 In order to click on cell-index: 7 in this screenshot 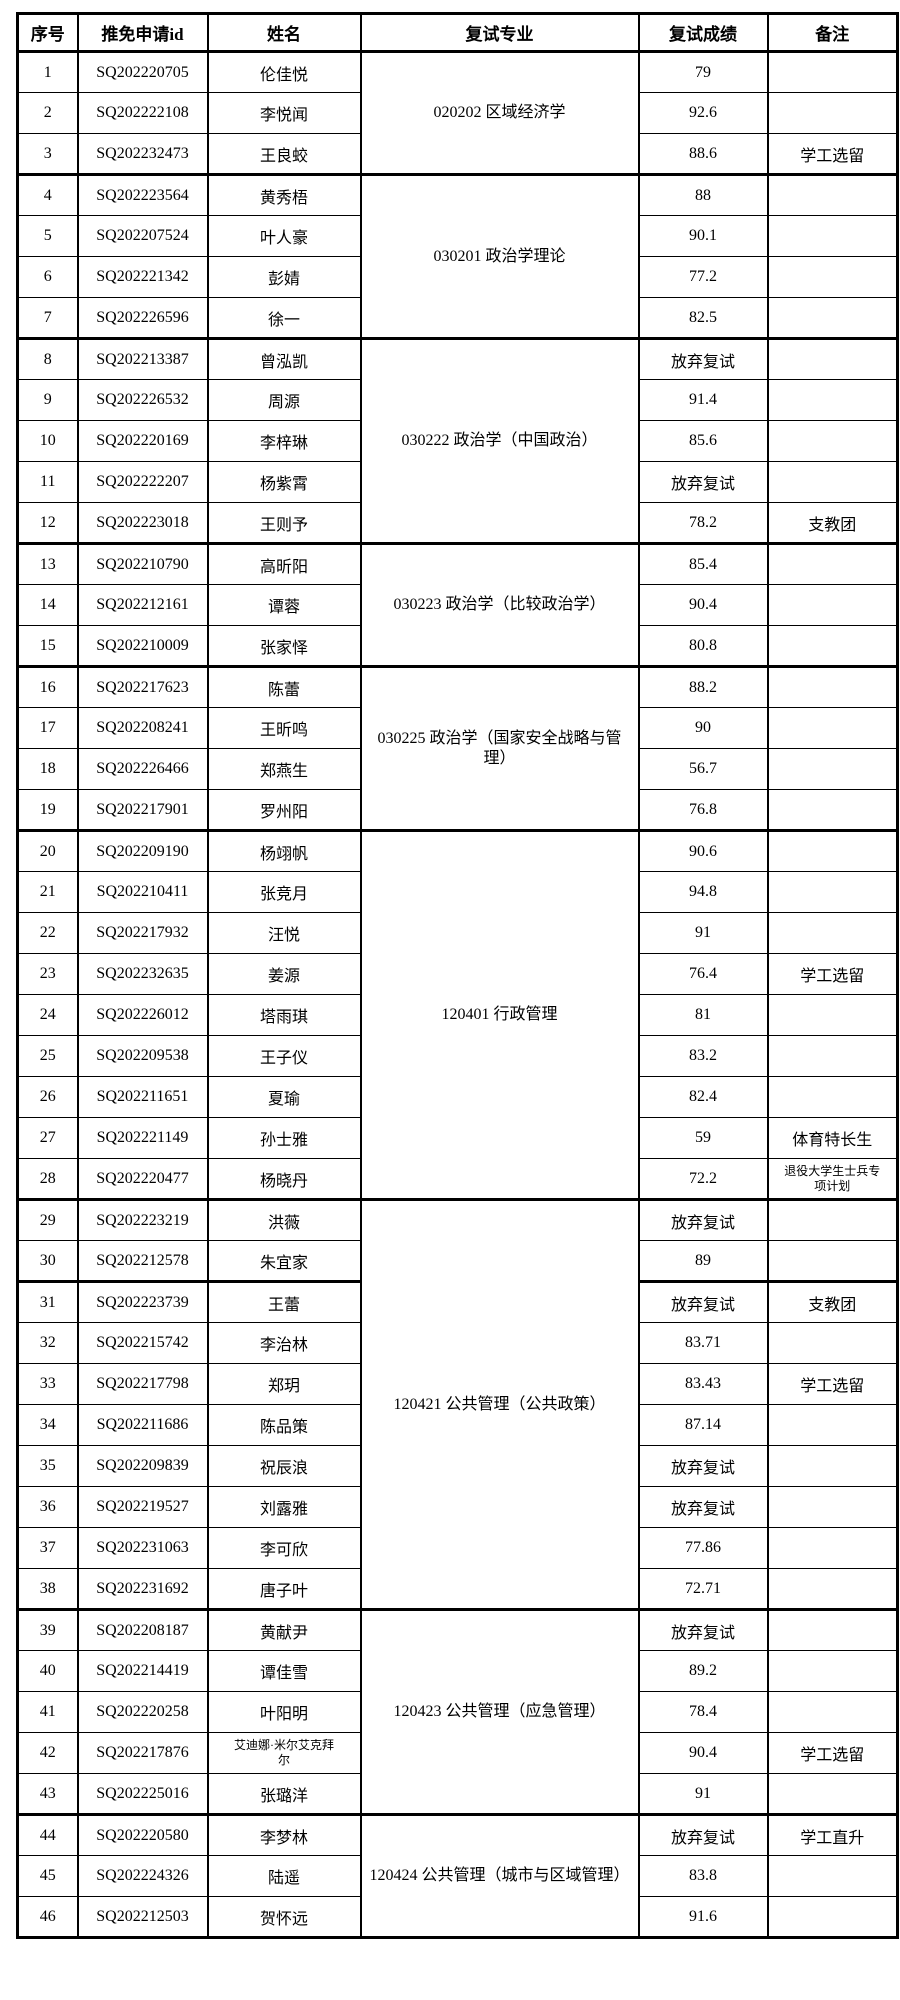, I will do `click(47, 318)`.